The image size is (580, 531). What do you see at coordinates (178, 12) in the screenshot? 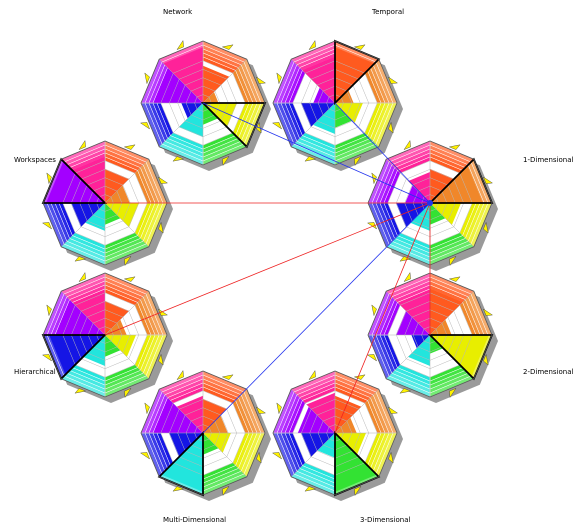
I see `label-network: Network` at bounding box center [178, 12].